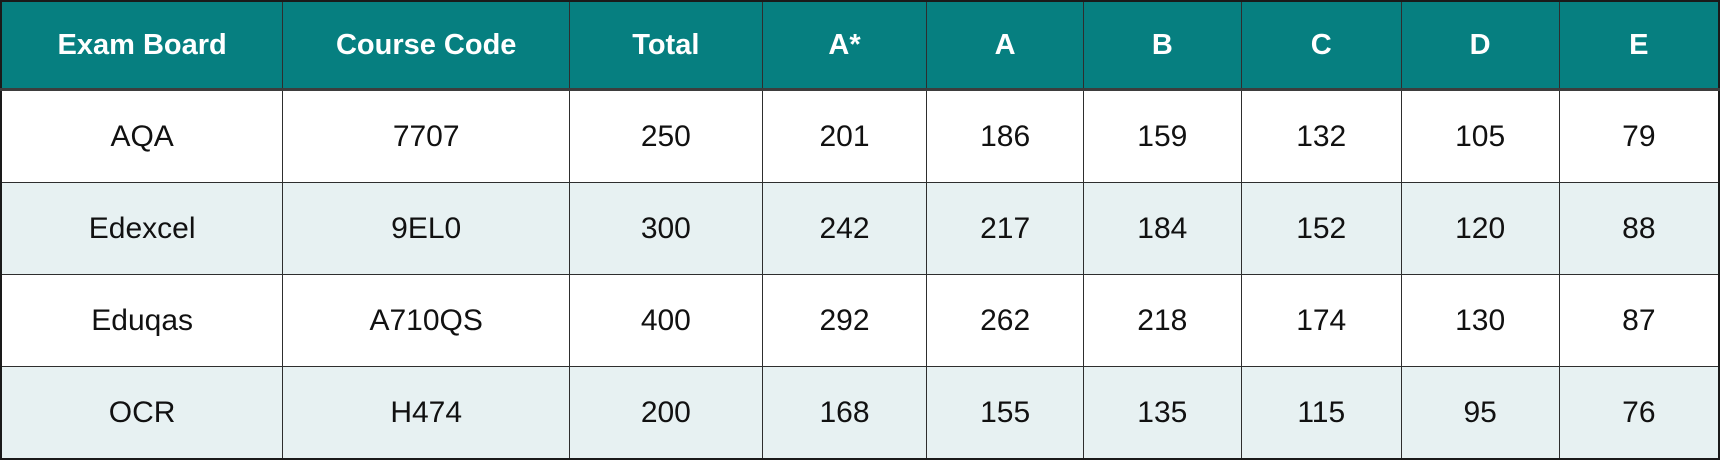  I want to click on header-cell-total: Total, so click(666, 45).